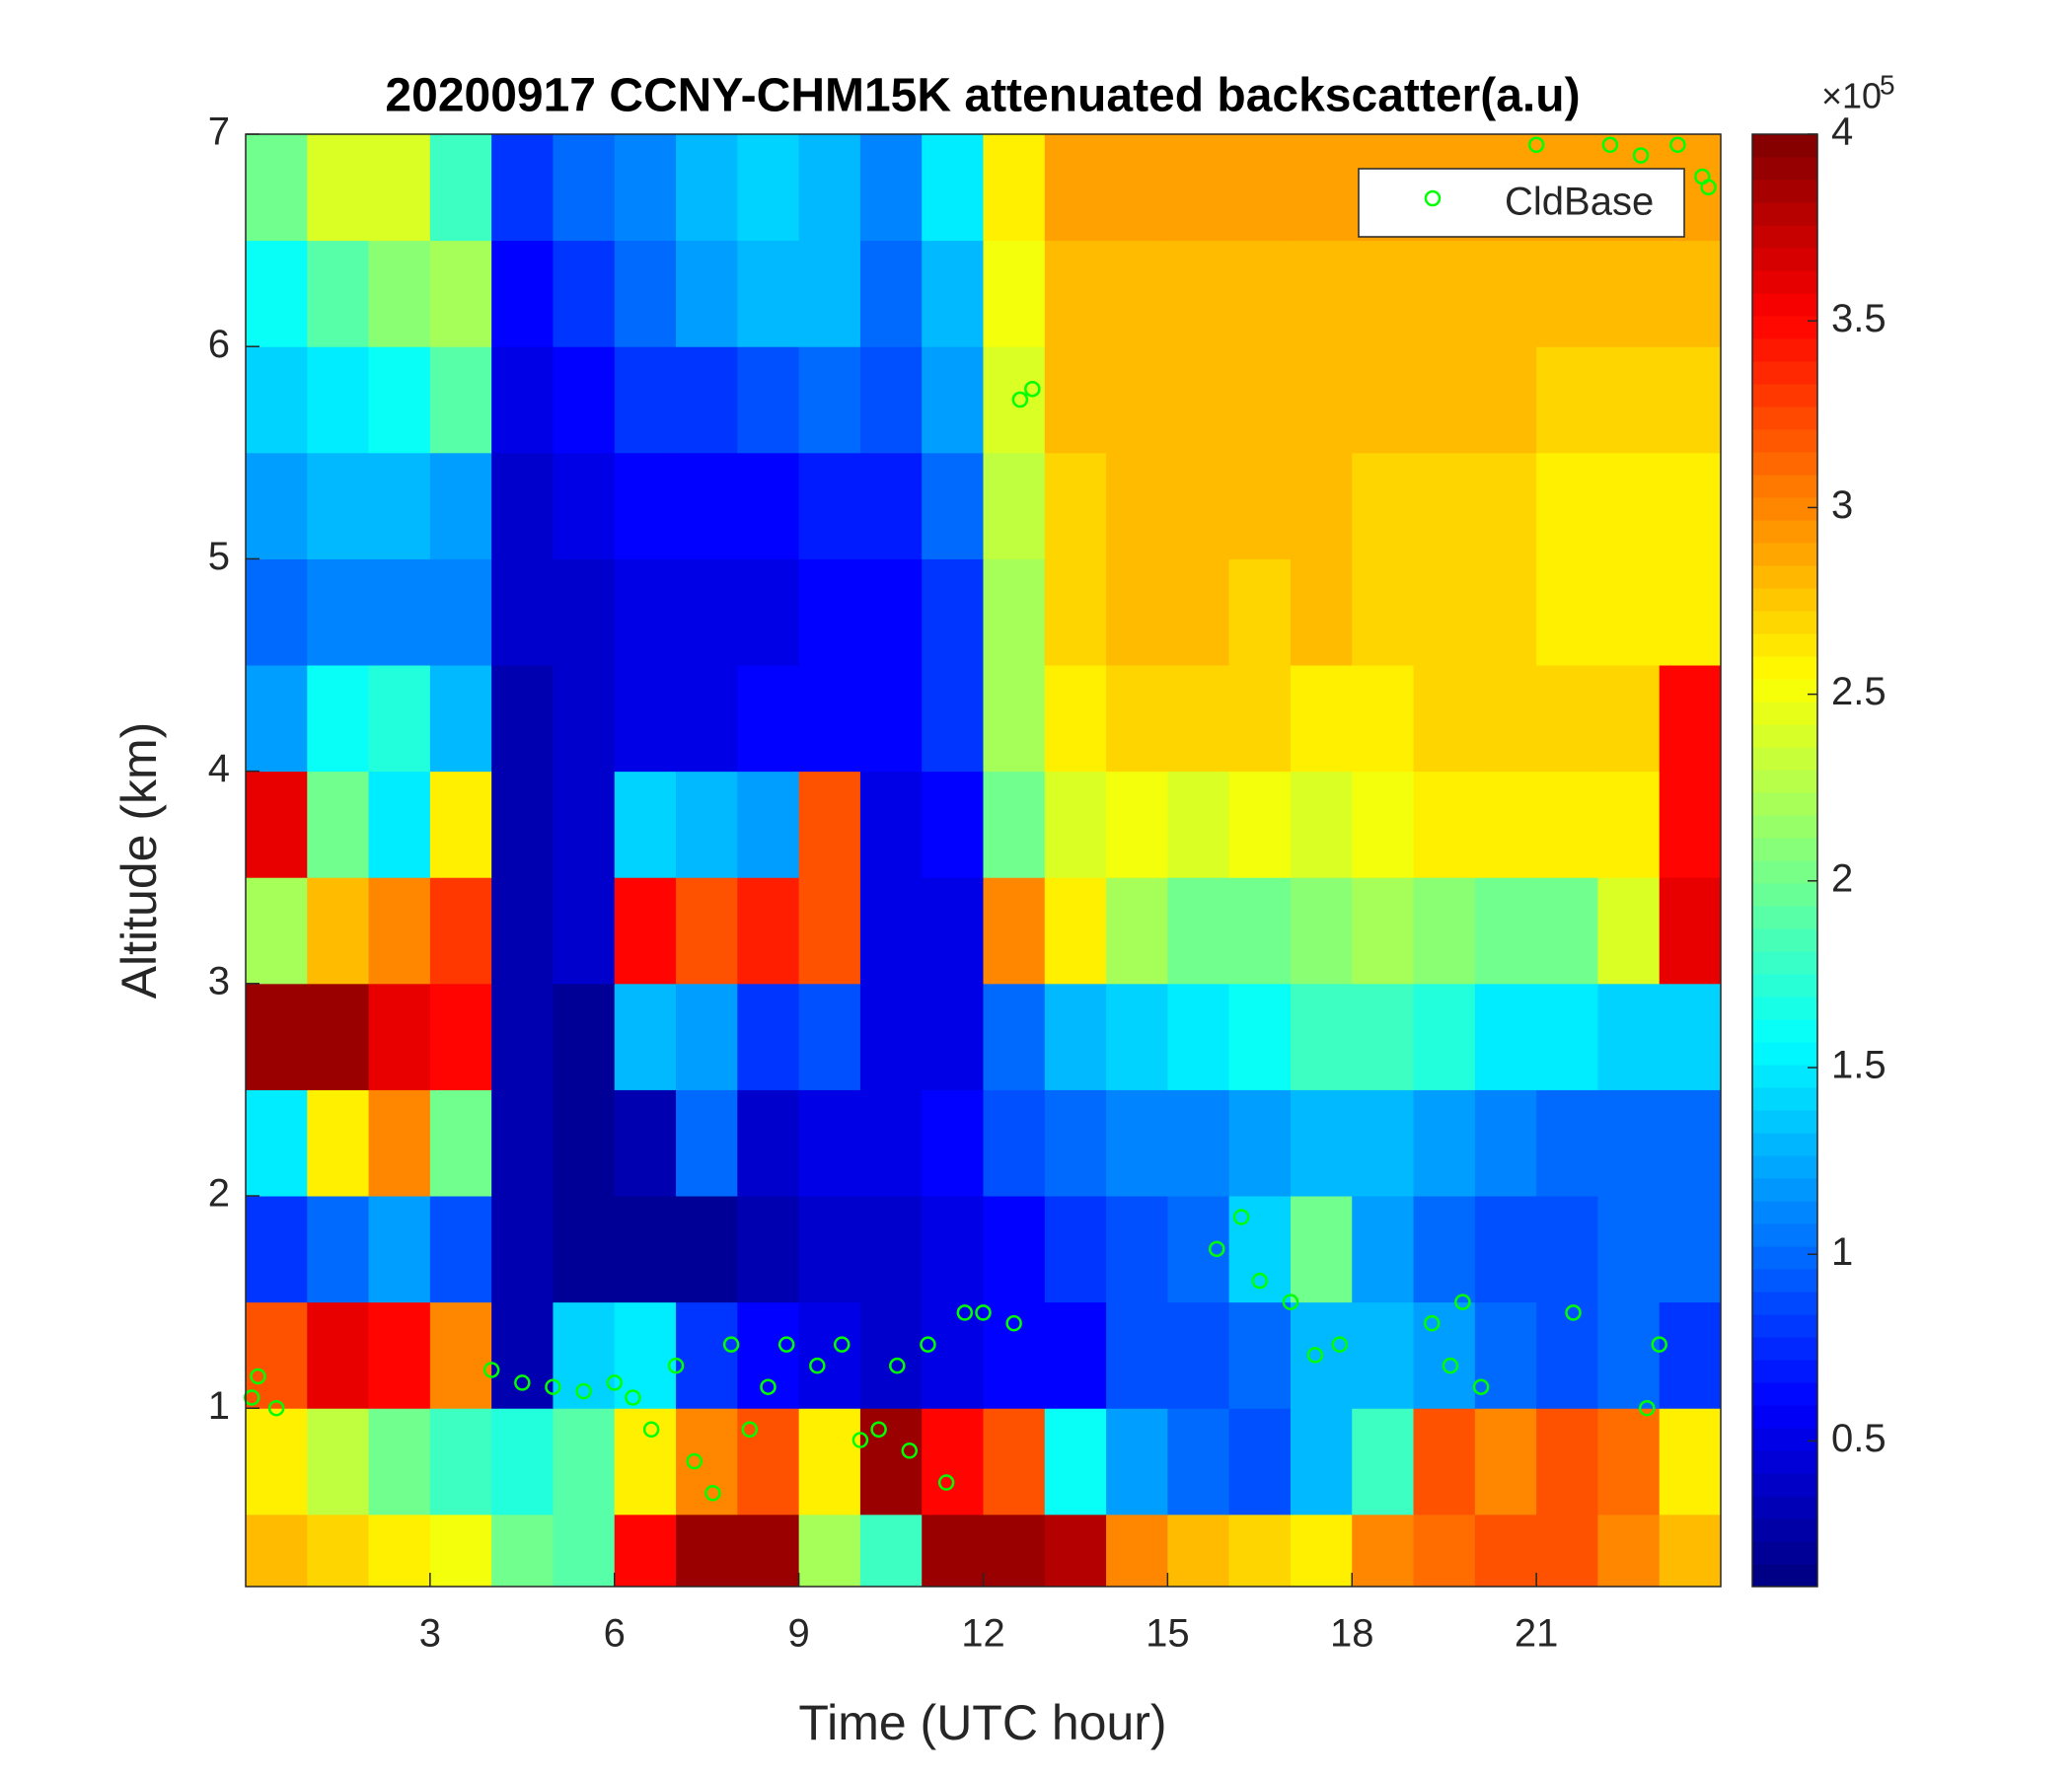 The image size is (2072, 1776). Describe the element at coordinates (139, 861) in the screenshot. I see `y-axis-label: Altitude (km)` at that location.